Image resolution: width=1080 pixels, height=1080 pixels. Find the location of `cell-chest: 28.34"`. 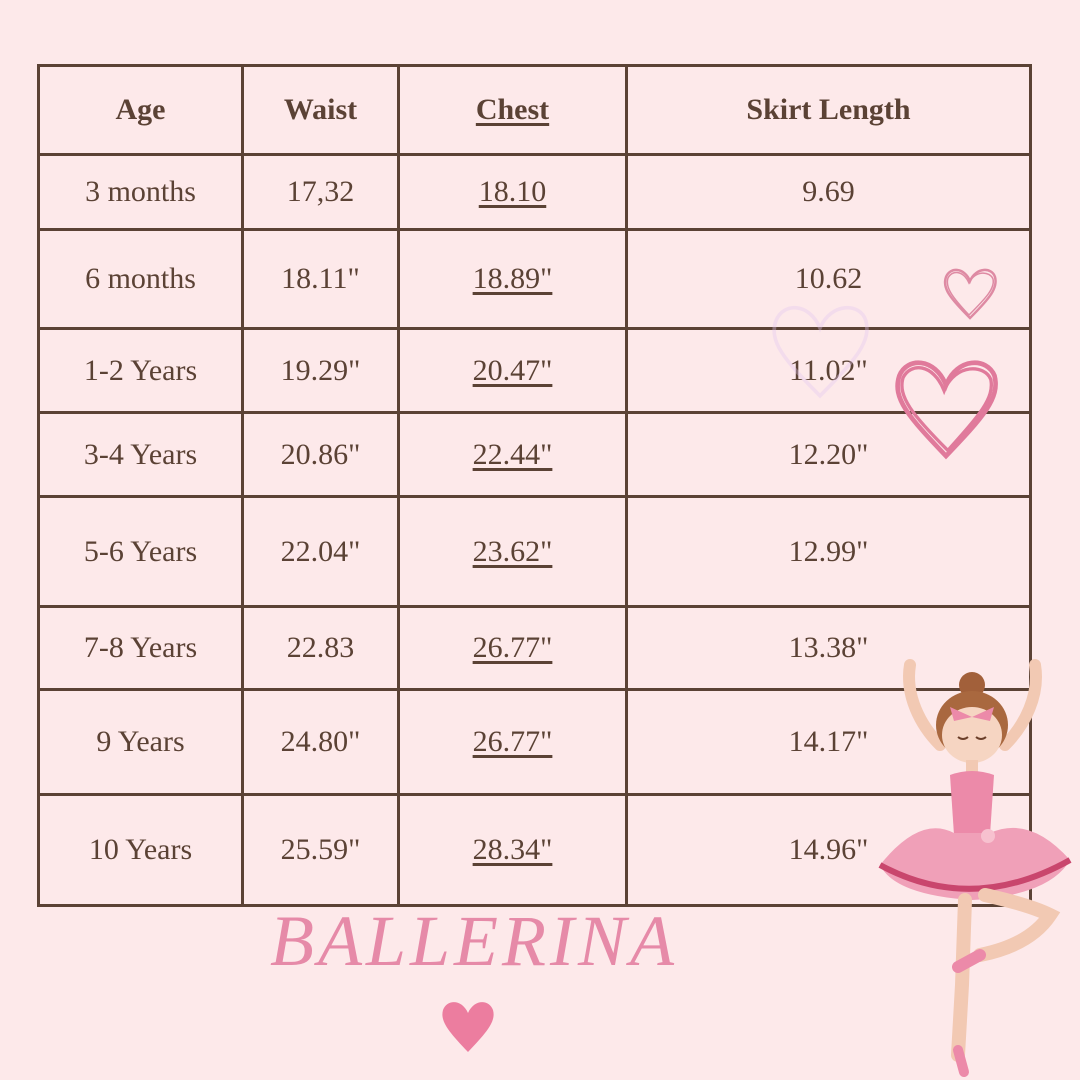

cell-chest: 28.34" is located at coordinates (512, 850).